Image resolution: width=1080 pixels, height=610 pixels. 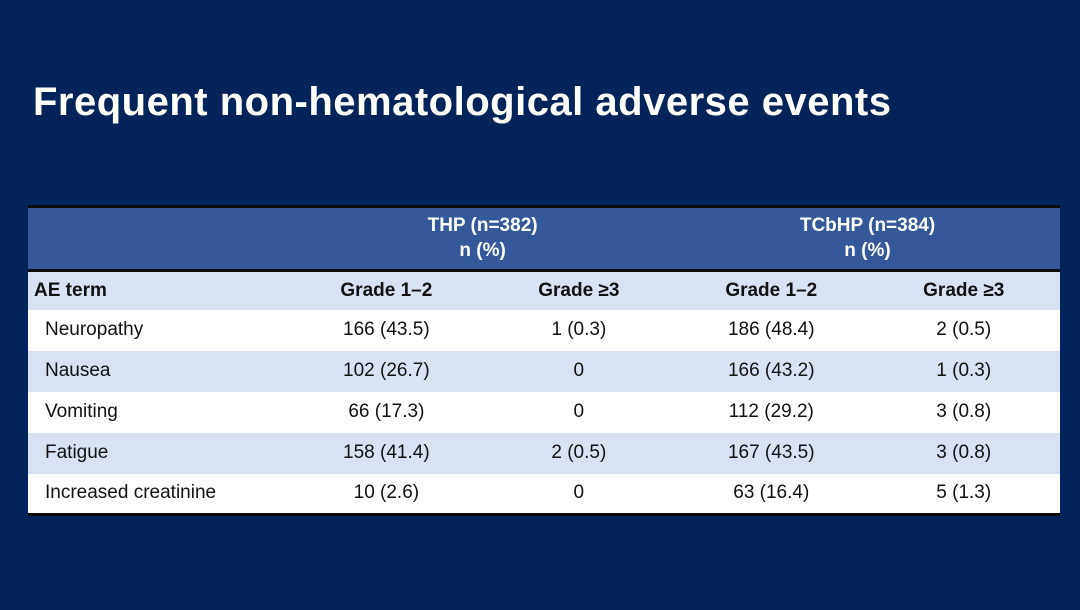 I want to click on ae-term-cell: Neuropathy, so click(x=94, y=329).